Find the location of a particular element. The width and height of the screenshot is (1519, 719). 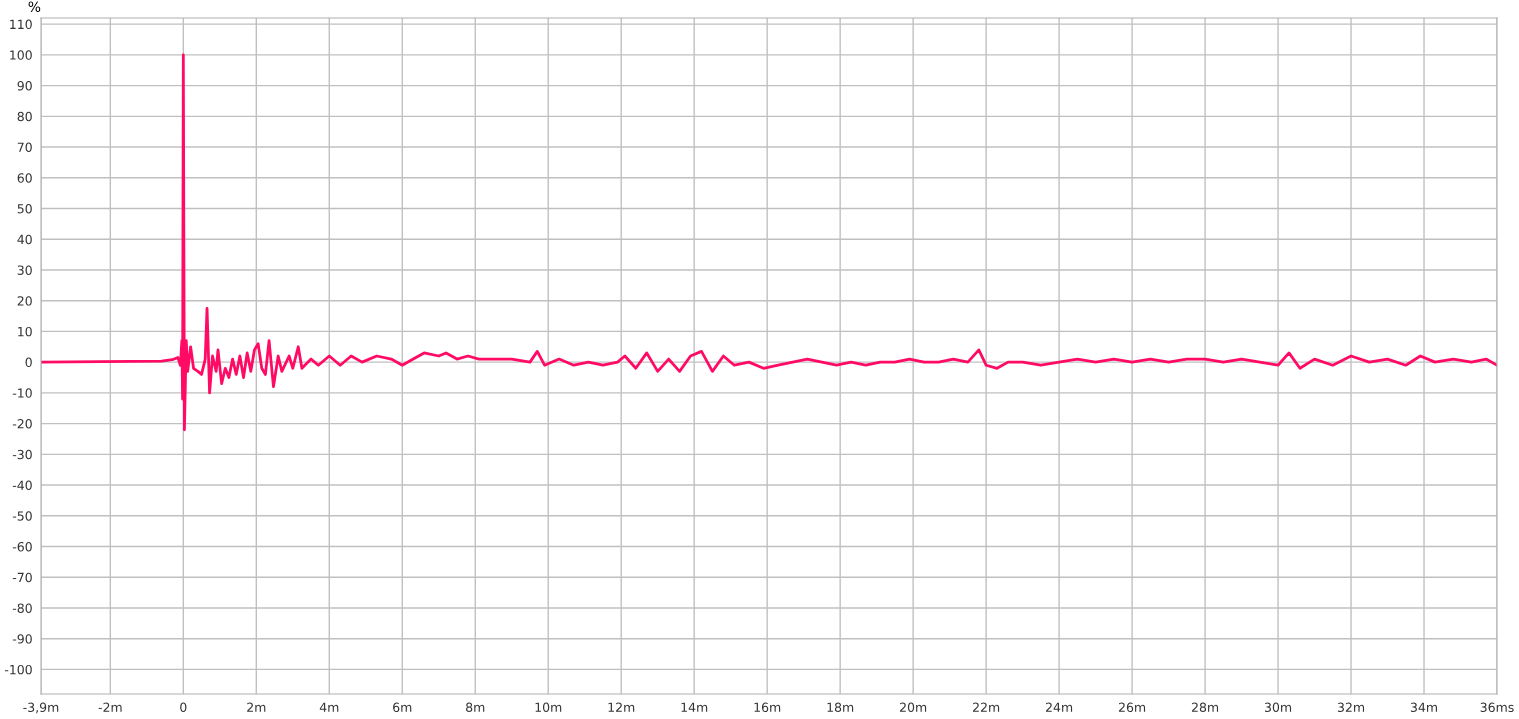

x-tick-label: 4m is located at coordinates (329, 707).